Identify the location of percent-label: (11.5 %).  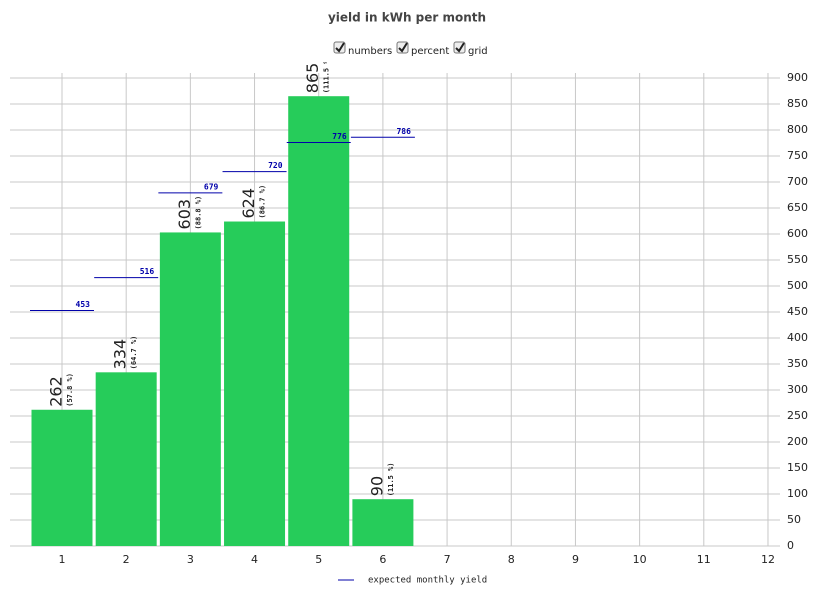
(391, 479).